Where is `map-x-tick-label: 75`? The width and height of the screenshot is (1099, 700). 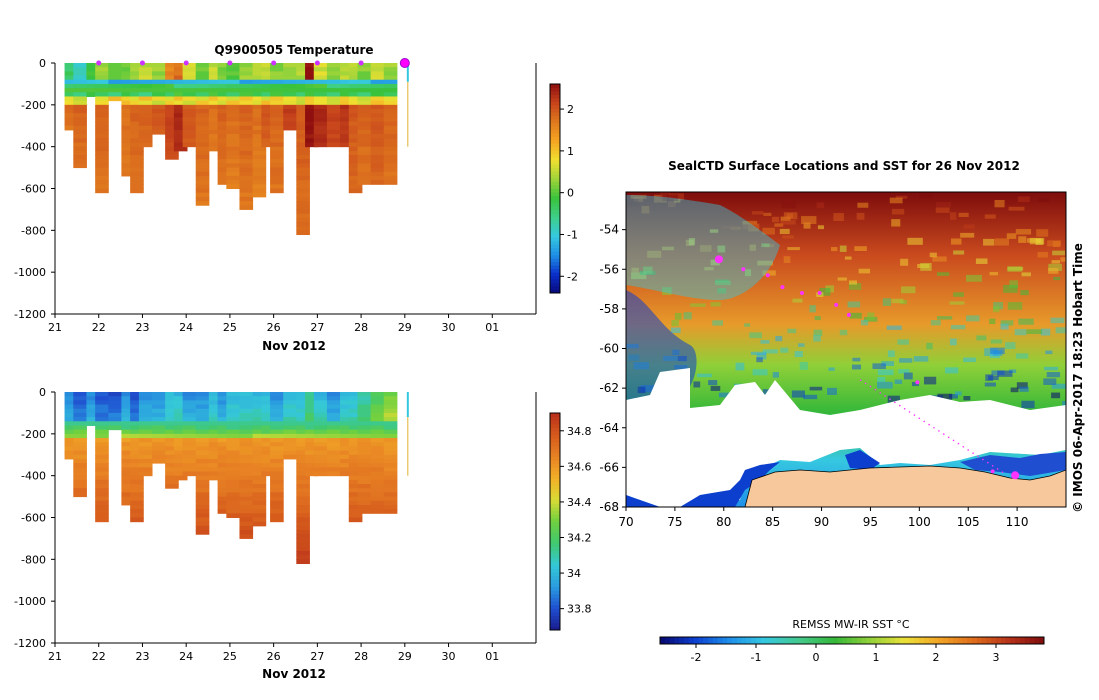 map-x-tick-label: 75 is located at coordinates (674, 522).